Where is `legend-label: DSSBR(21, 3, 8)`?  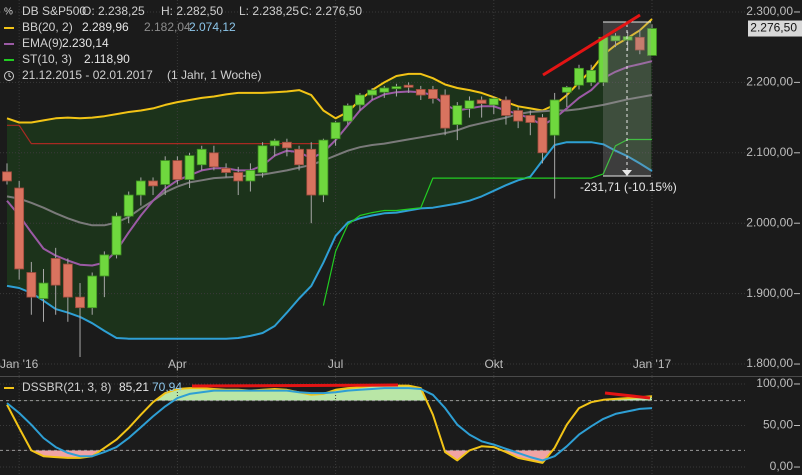 legend-label: DSSBR(21, 3, 8) is located at coordinates (66, 387).